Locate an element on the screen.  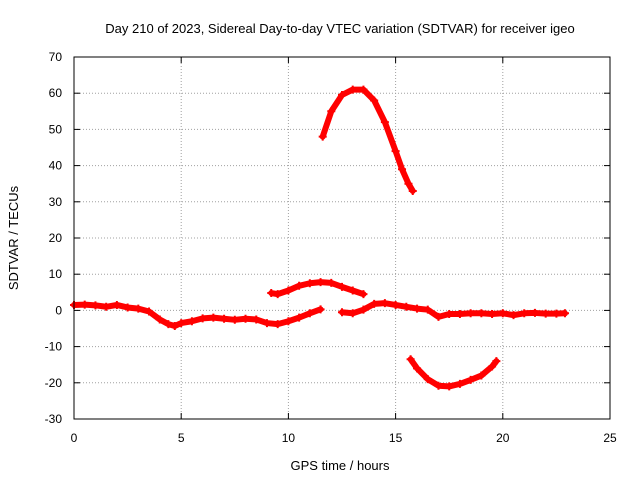
y-tick-label: 30 is located at coordinates (56, 202).